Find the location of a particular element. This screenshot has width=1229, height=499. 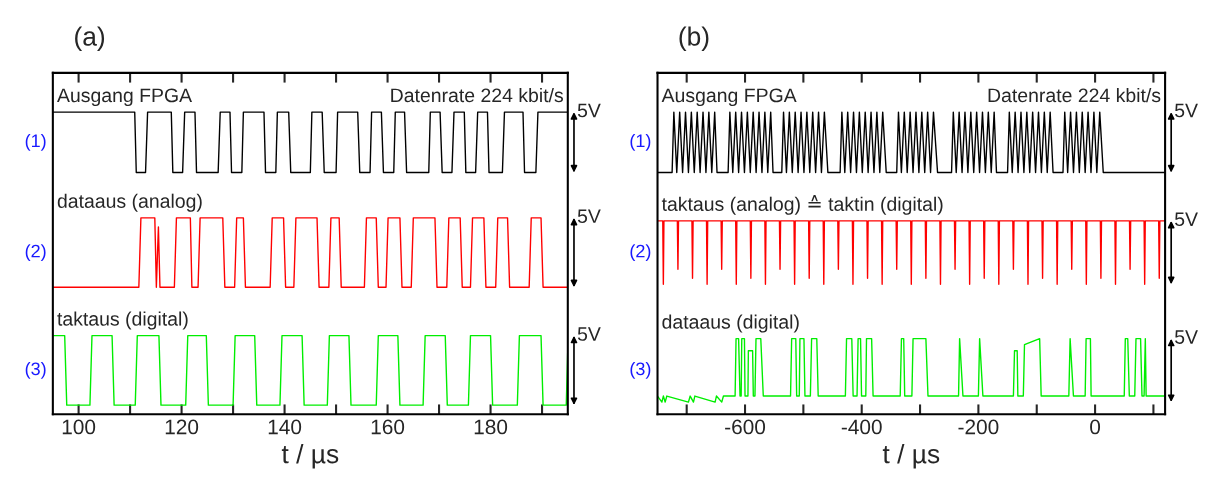

x-tick-label: 0 is located at coordinates (1095, 427).